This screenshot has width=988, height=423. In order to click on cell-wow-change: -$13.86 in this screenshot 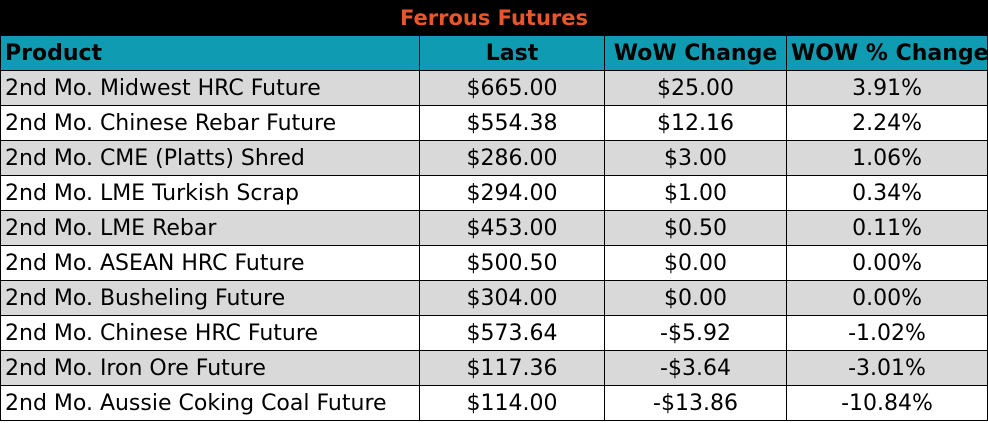, I will do `click(695, 403)`.